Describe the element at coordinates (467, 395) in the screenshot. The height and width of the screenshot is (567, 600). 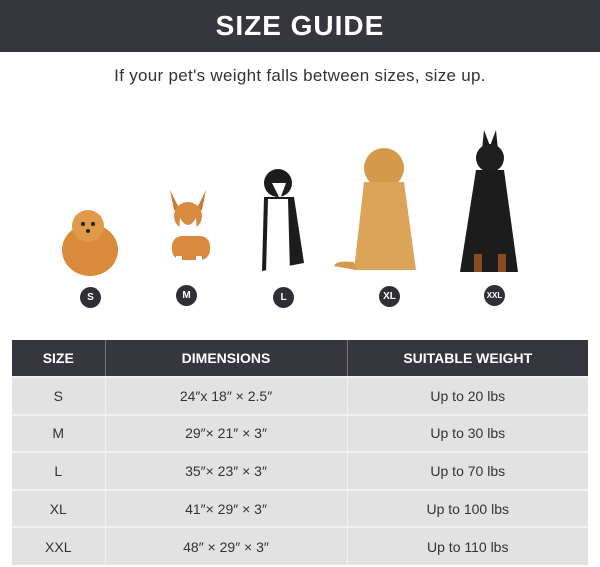
I see `cell-weight: Up to 20 lbs` at that location.